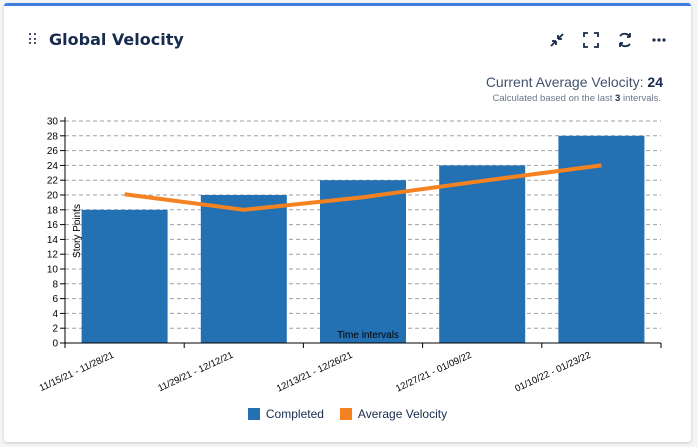  Describe the element at coordinates (625, 40) in the screenshot. I see `refresh-icon` at that location.